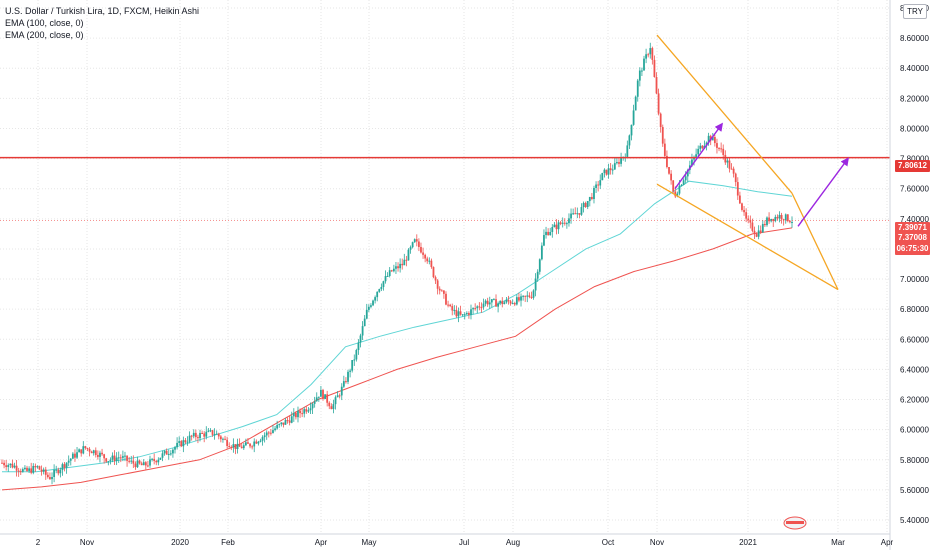  I want to click on last-price-tag: 7.39071, so click(912, 228).